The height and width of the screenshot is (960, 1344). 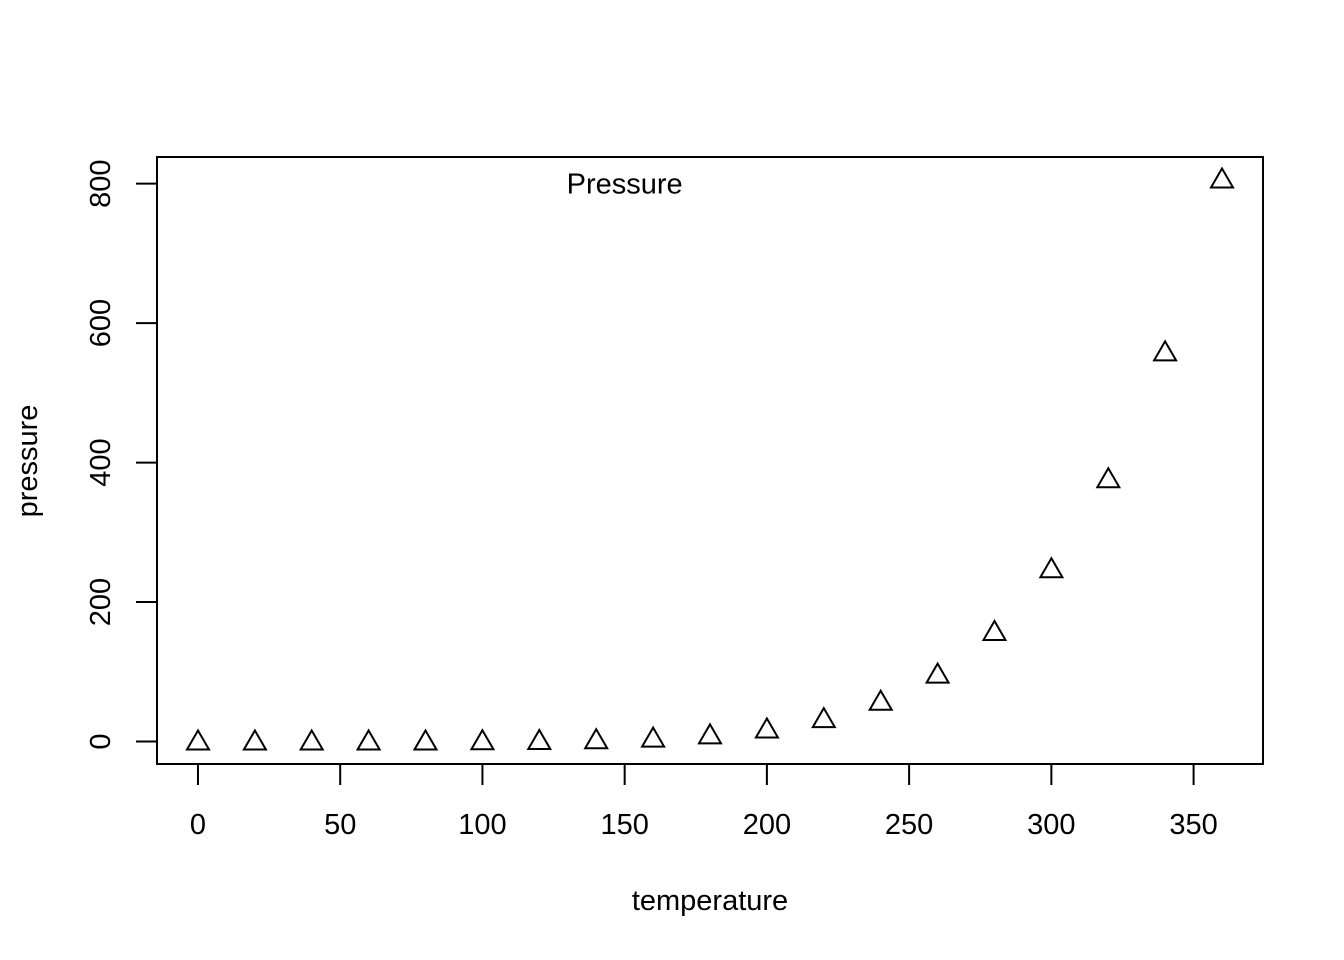 What do you see at coordinates (101, 741) in the screenshot?
I see `y-tick-label: 0` at bounding box center [101, 741].